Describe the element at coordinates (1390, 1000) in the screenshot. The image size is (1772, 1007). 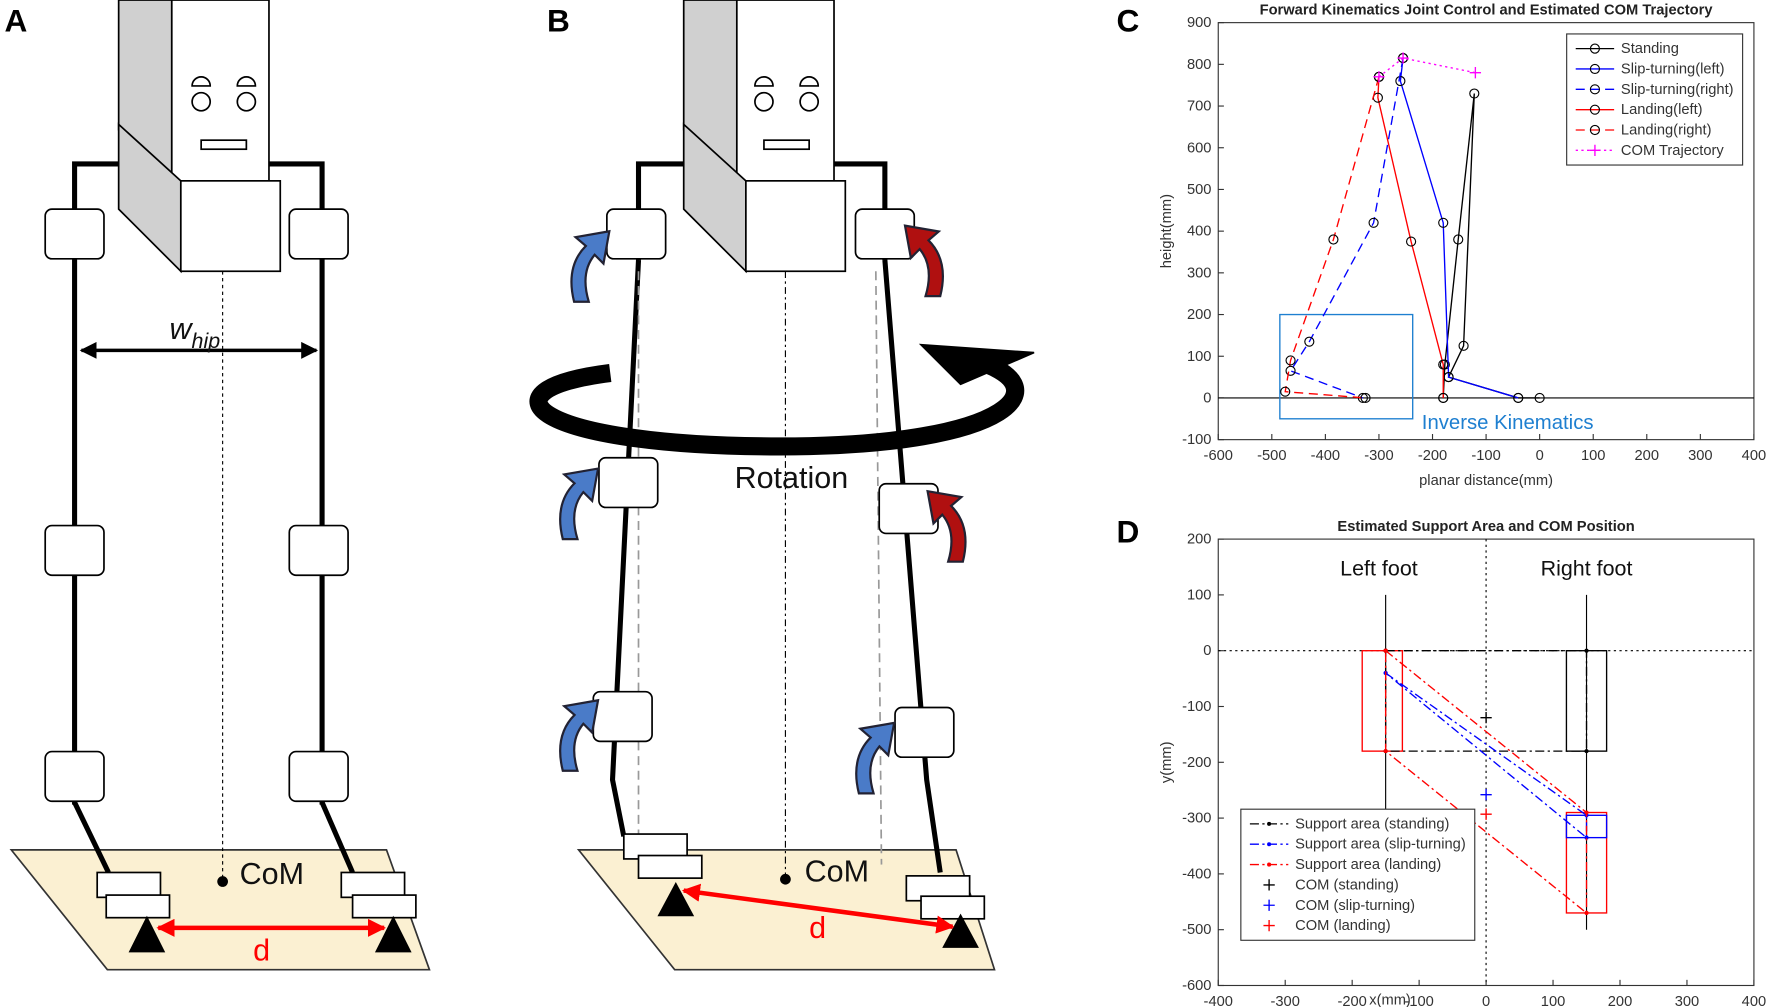
I see `x-axis-label: x(mm)` at that location.